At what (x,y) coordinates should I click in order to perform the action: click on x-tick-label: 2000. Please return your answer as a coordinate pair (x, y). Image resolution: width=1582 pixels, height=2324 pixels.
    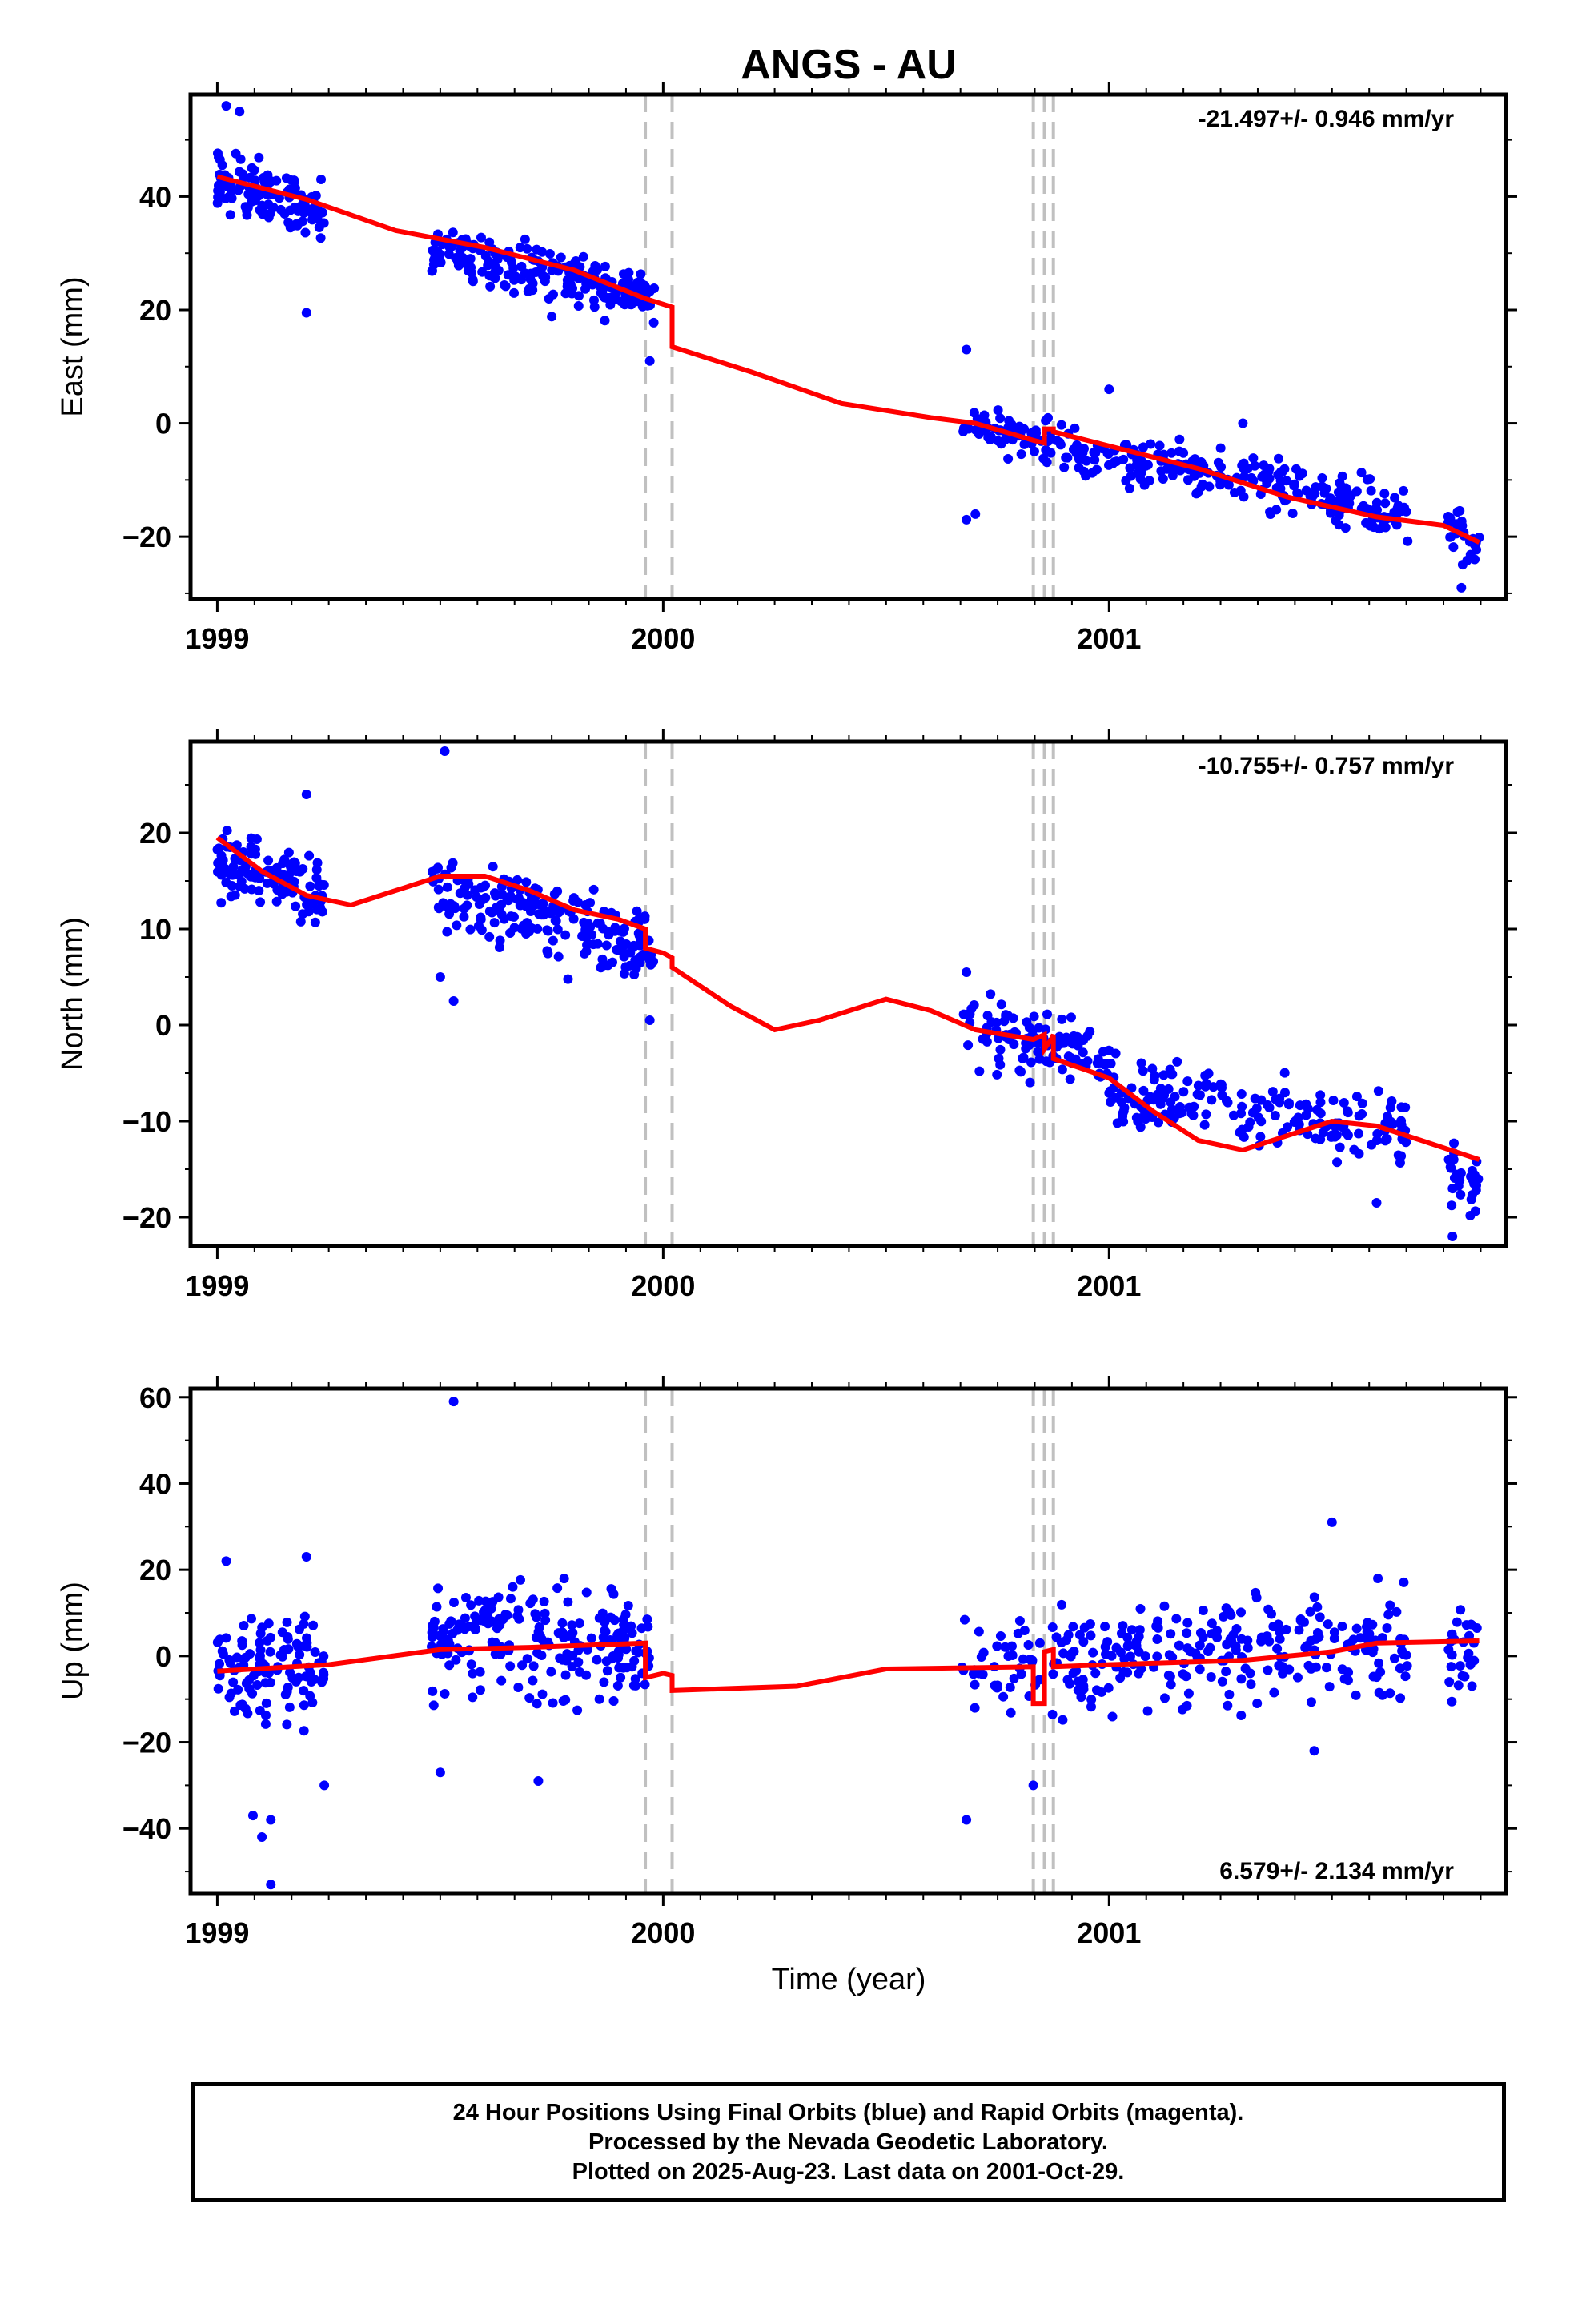
    Looking at the image, I should click on (663, 1932).